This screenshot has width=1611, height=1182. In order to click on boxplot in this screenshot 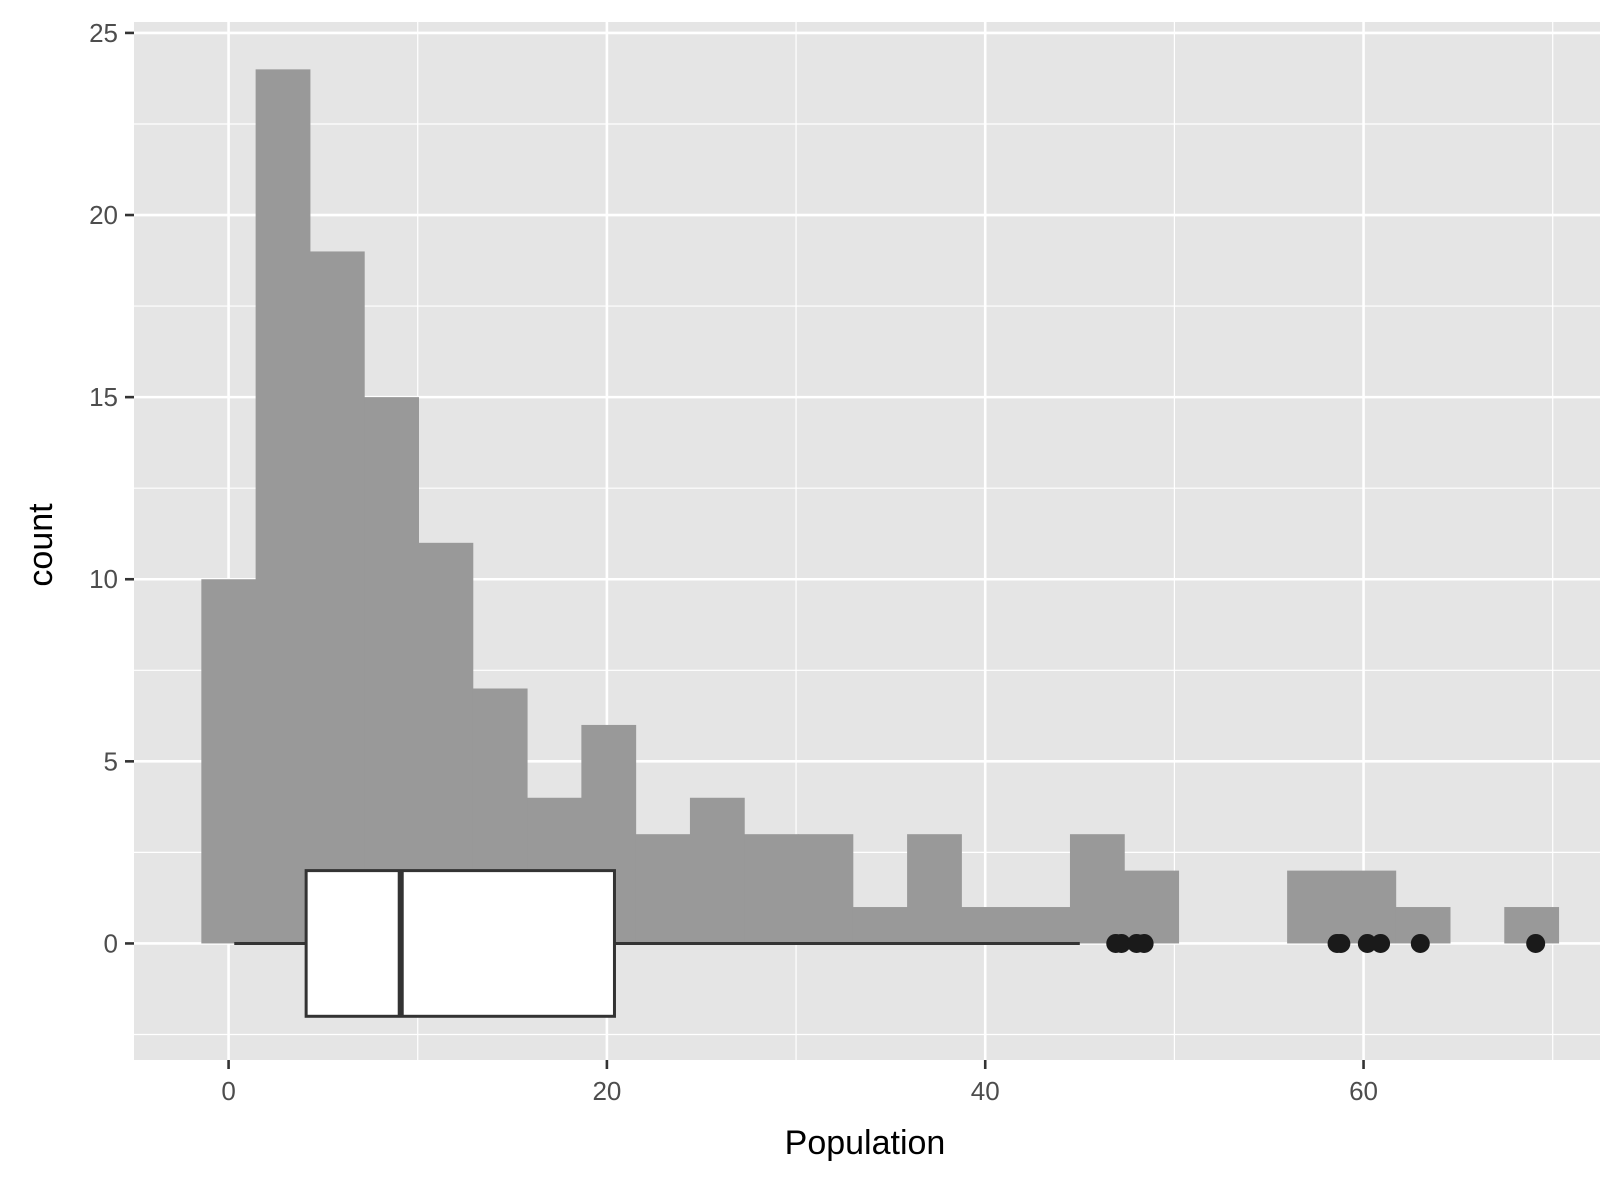, I will do `click(657, 943)`.